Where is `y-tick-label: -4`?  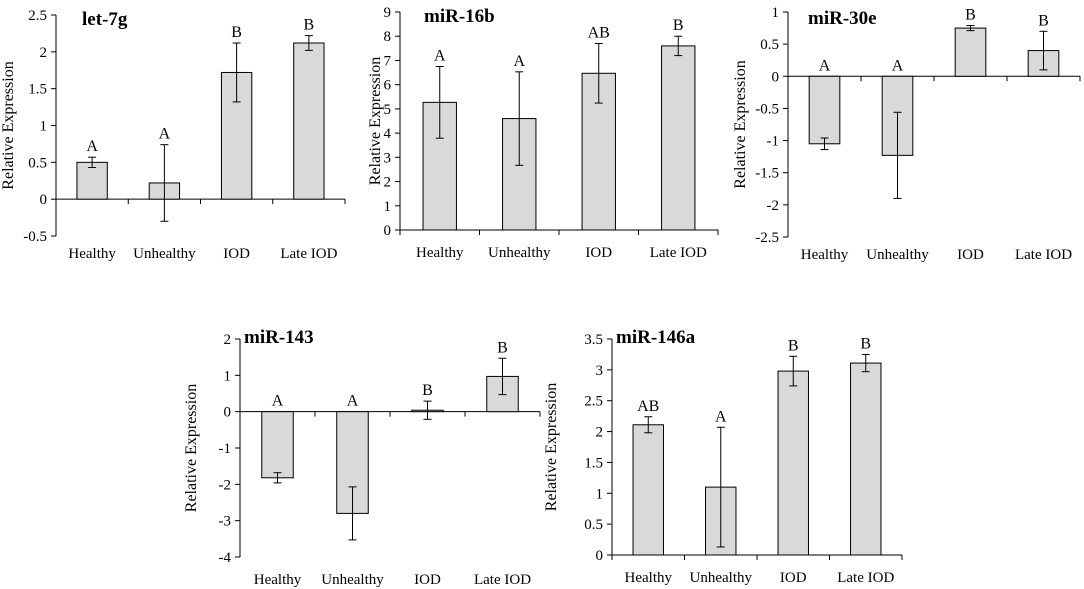 y-tick-label: -4 is located at coordinates (225, 558).